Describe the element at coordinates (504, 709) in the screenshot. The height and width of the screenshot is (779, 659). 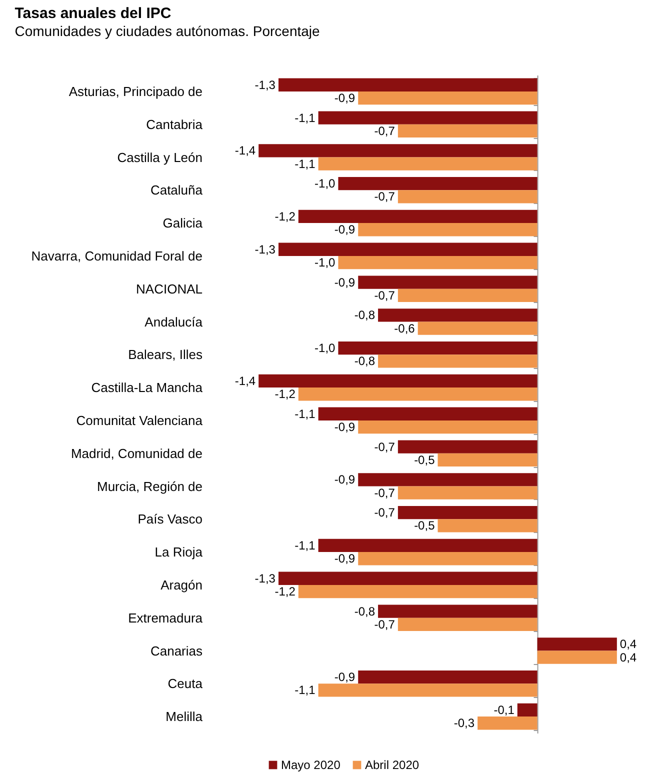
I see `data-label: -0,1` at that location.